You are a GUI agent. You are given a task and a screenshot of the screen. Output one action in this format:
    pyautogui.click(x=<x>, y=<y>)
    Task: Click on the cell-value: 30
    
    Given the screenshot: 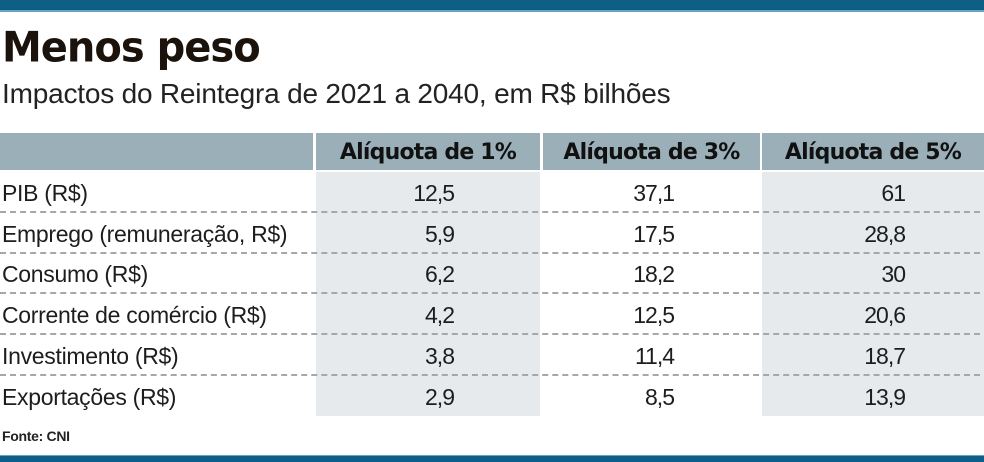 What is the action you would take?
    pyautogui.click(x=893, y=274)
    